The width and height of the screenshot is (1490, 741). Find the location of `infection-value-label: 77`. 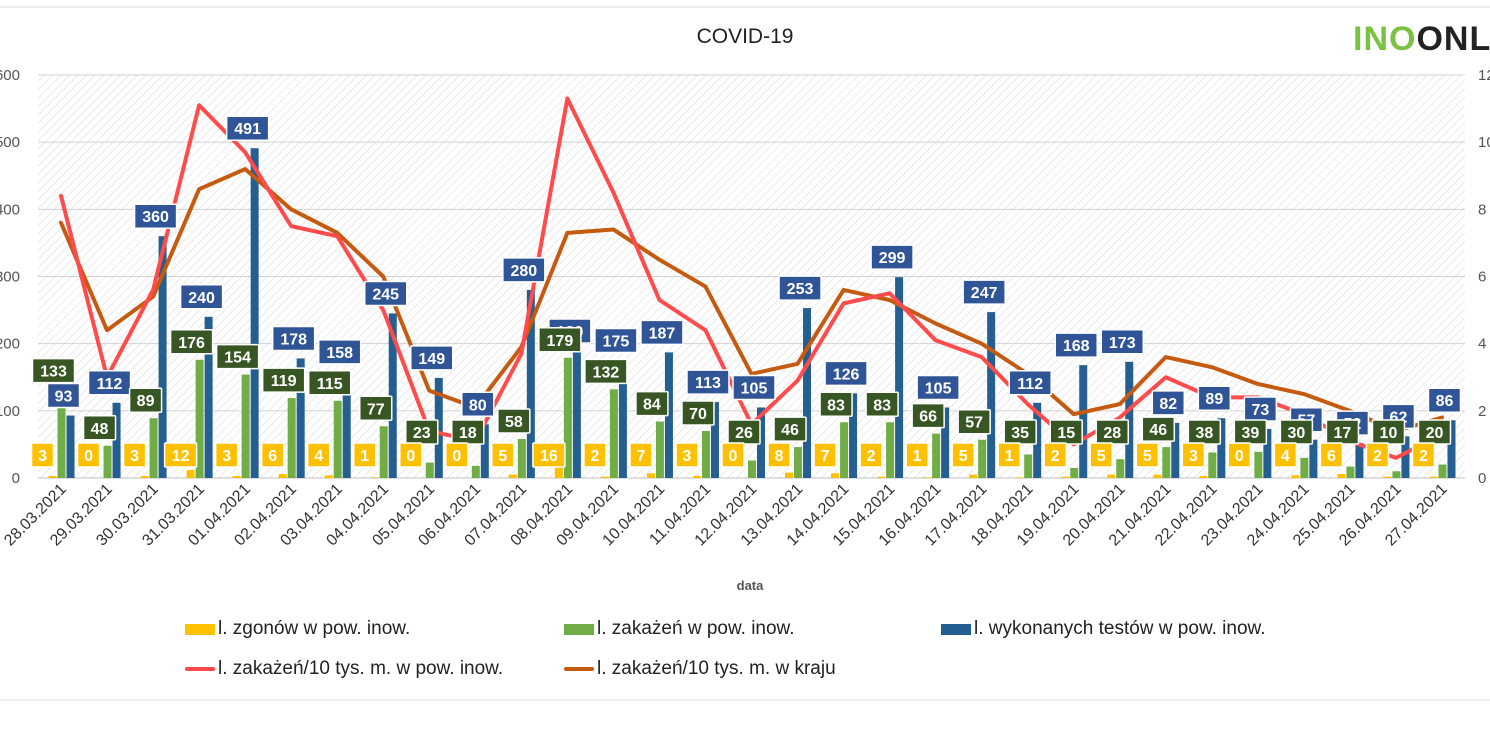

infection-value-label: 77 is located at coordinates (376, 409).